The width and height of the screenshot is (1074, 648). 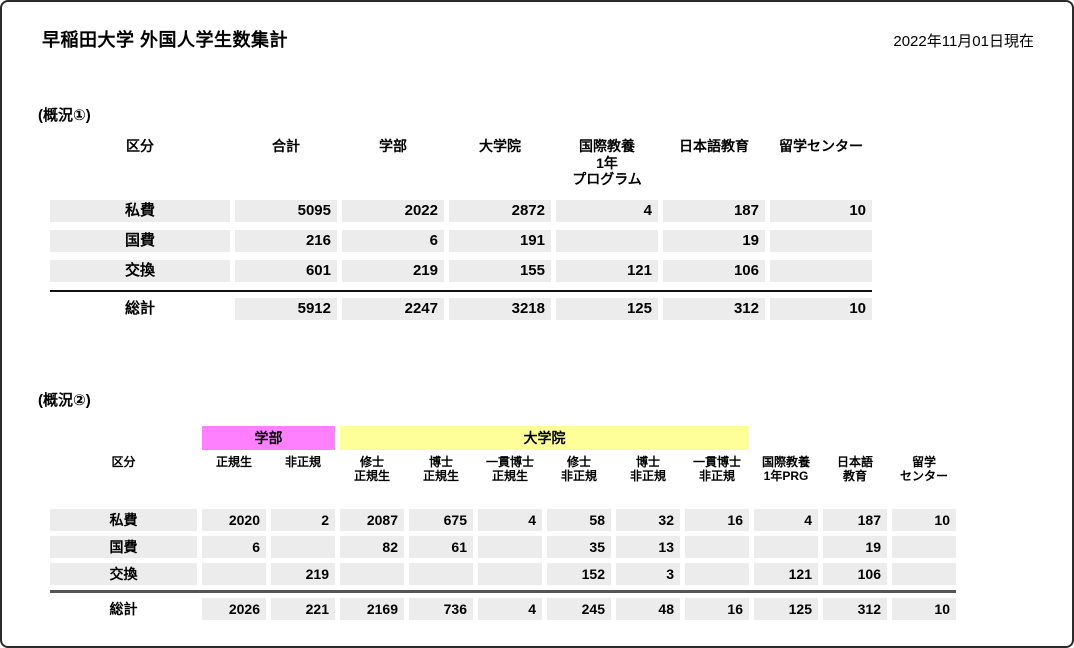 What do you see at coordinates (578, 469) in the screenshot?
I see `column-header: 修士 非正規` at bounding box center [578, 469].